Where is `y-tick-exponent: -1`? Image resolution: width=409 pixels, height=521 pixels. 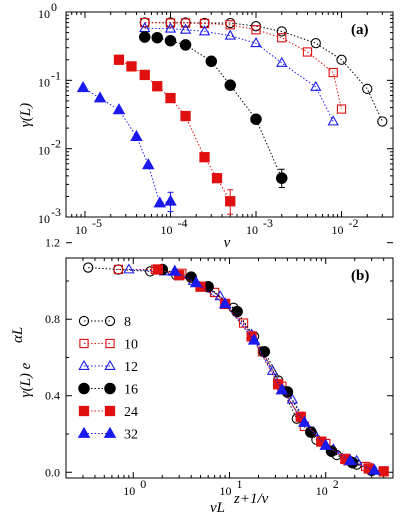 y-tick-exponent: -1 is located at coordinates (56, 75).